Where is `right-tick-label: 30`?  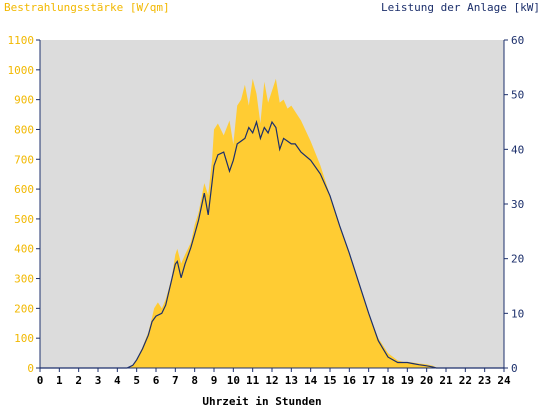 right-tick-label: 30 is located at coordinates (517, 204).